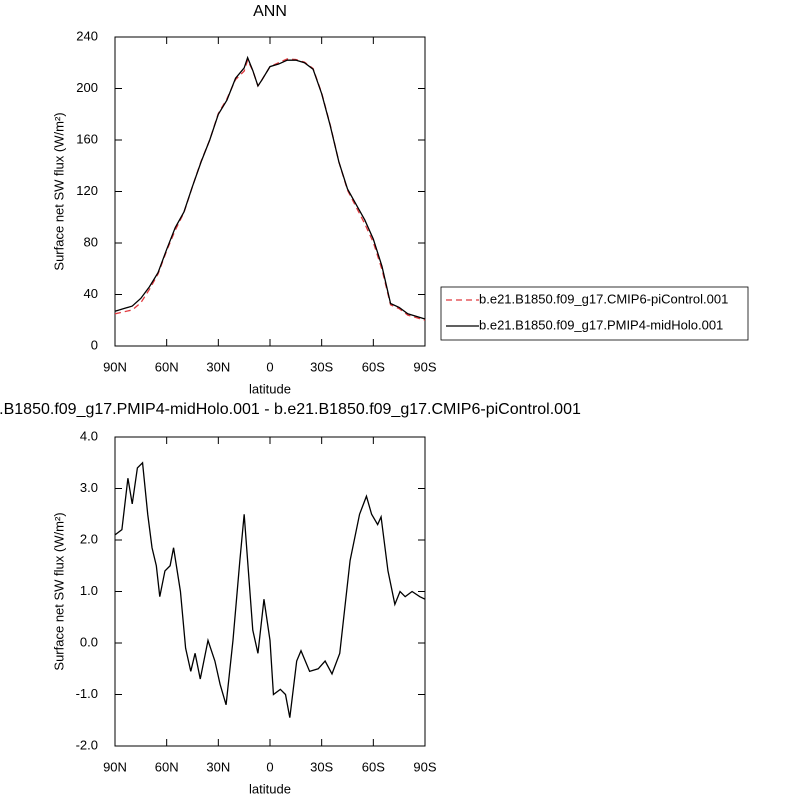  What do you see at coordinates (91, 241) in the screenshot?
I see `y-tick-label: 80` at bounding box center [91, 241].